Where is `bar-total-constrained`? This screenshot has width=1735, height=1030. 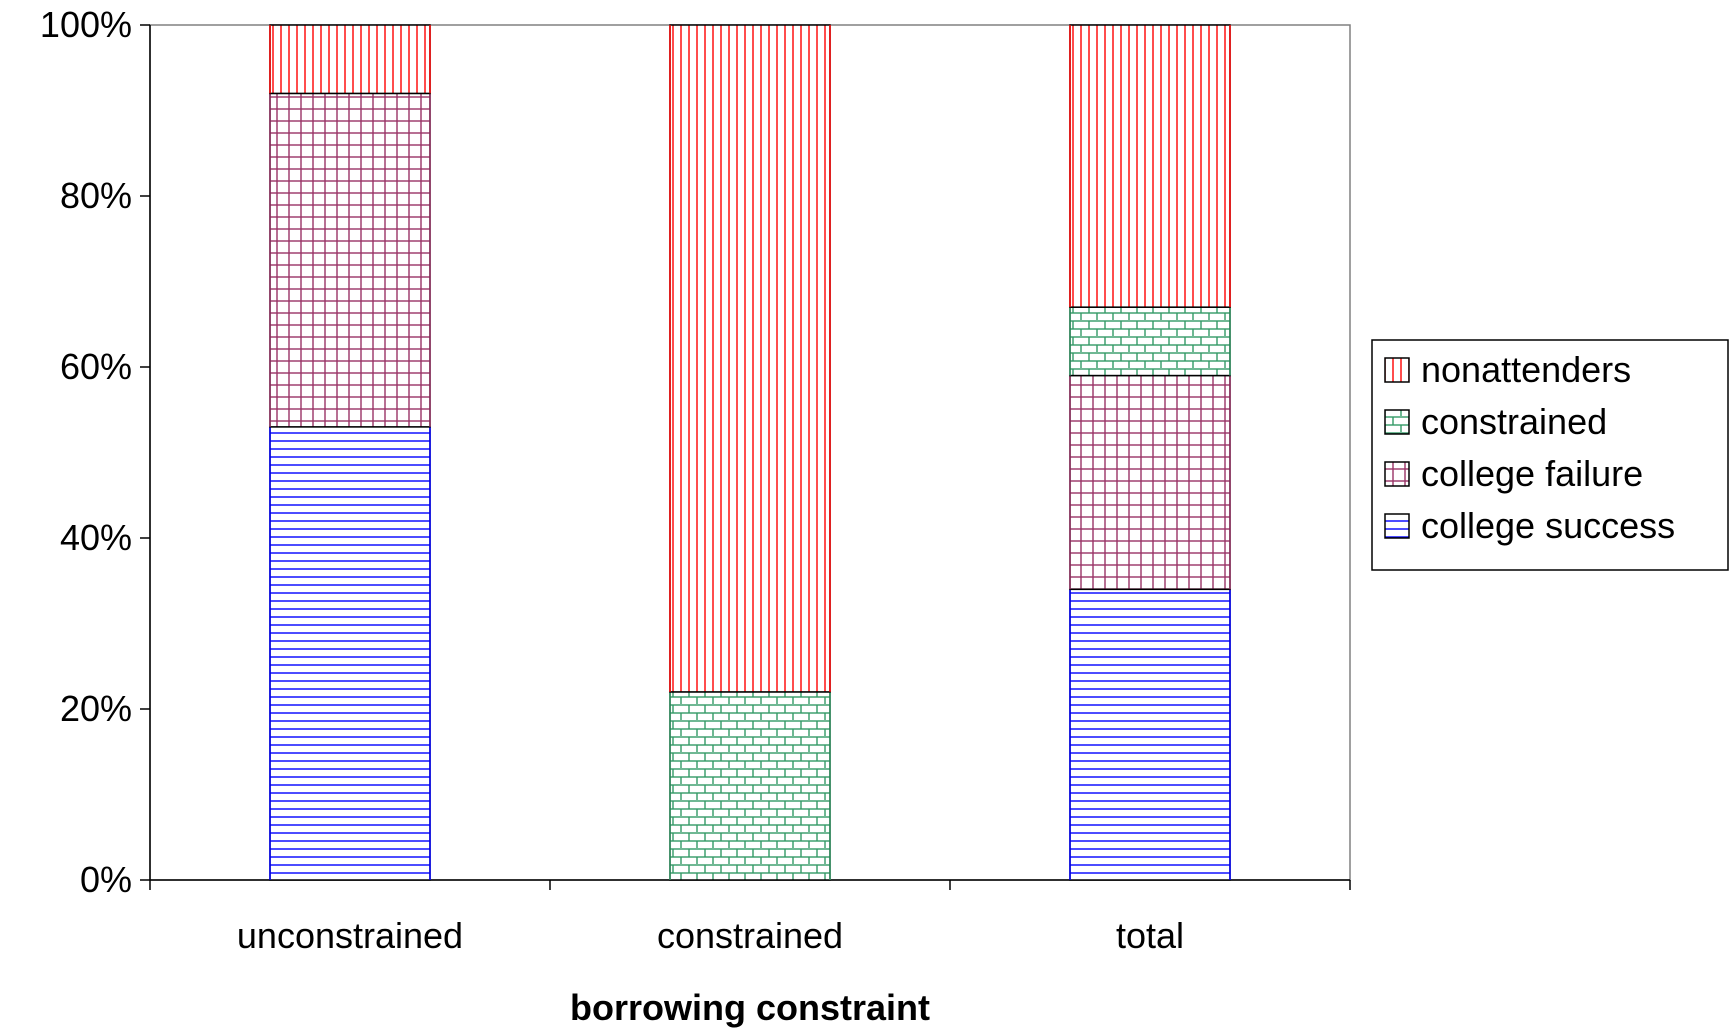
bar-total-constrained is located at coordinates (1150, 341).